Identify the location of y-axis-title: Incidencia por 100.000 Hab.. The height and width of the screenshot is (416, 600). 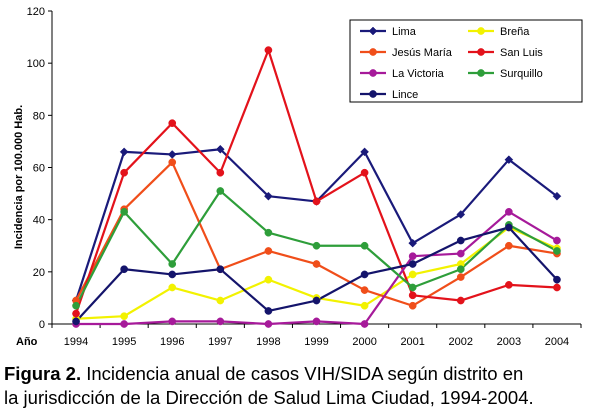
(19, 177).